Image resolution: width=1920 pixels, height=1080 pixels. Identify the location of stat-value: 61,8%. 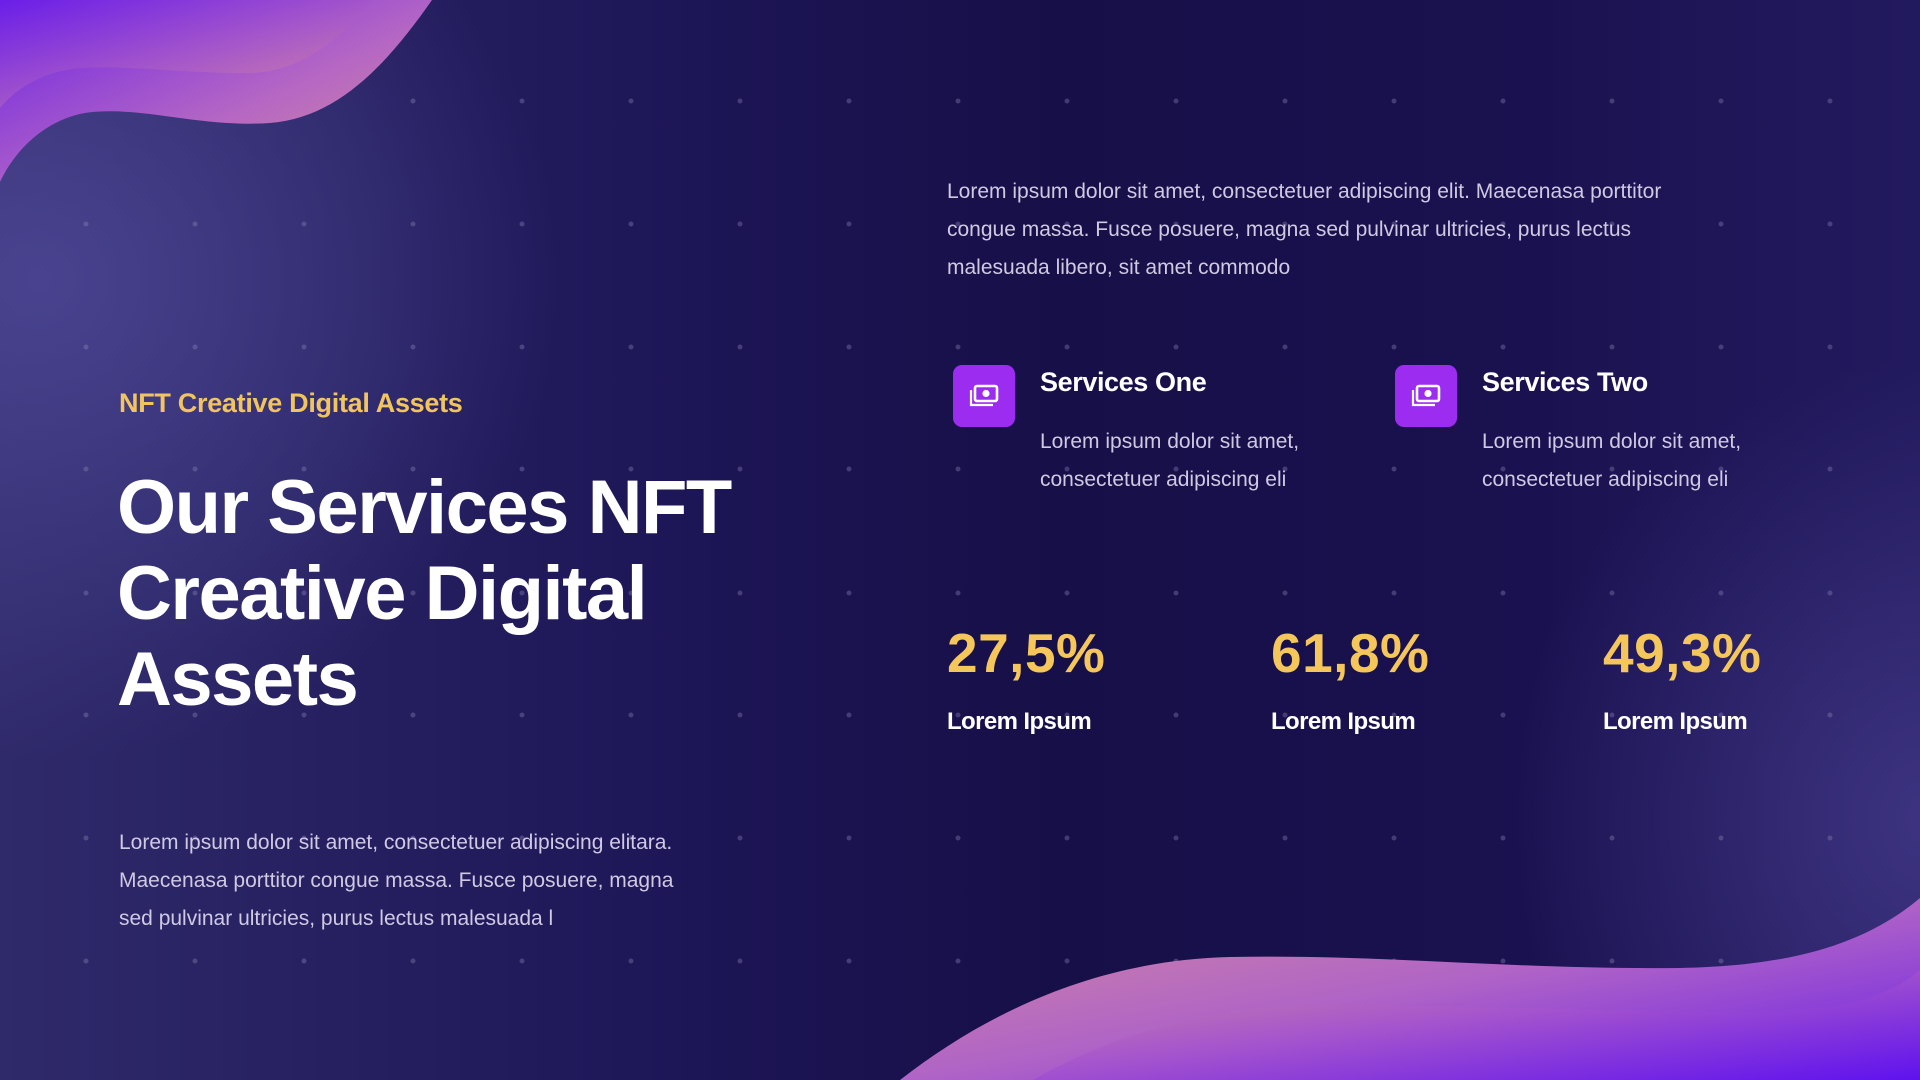
(1350, 653).